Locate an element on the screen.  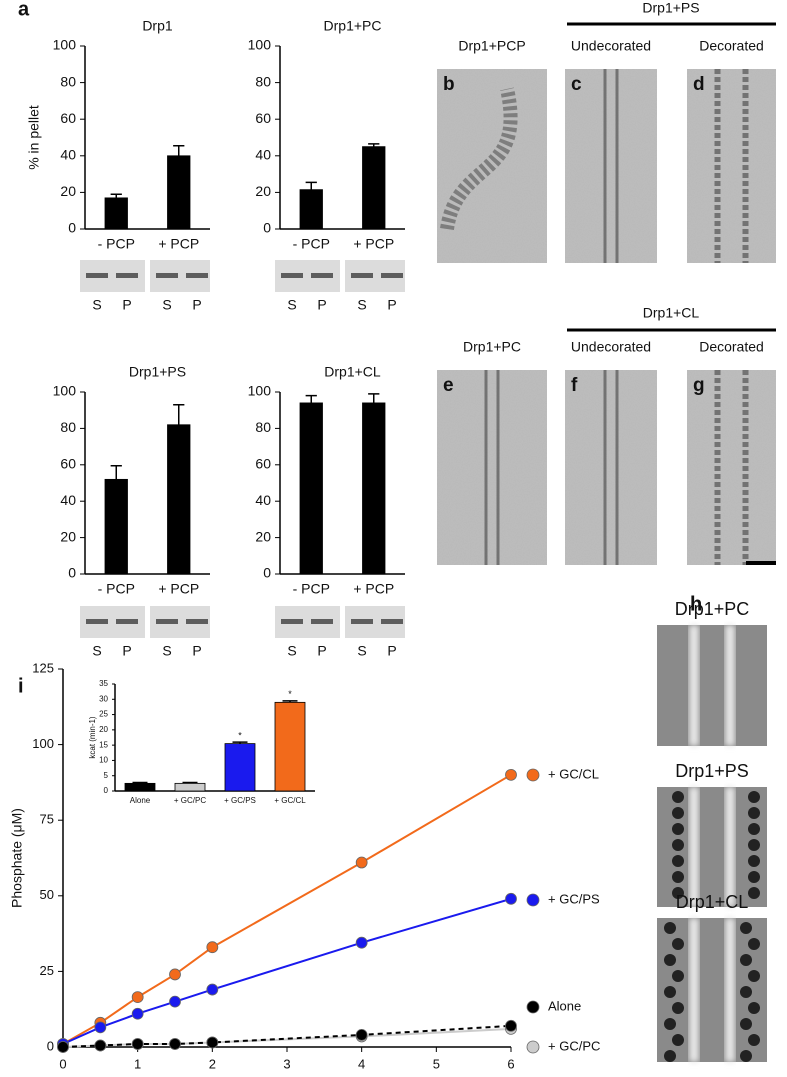
x-tick-label: + GC/PC is located at coordinates (190, 800).